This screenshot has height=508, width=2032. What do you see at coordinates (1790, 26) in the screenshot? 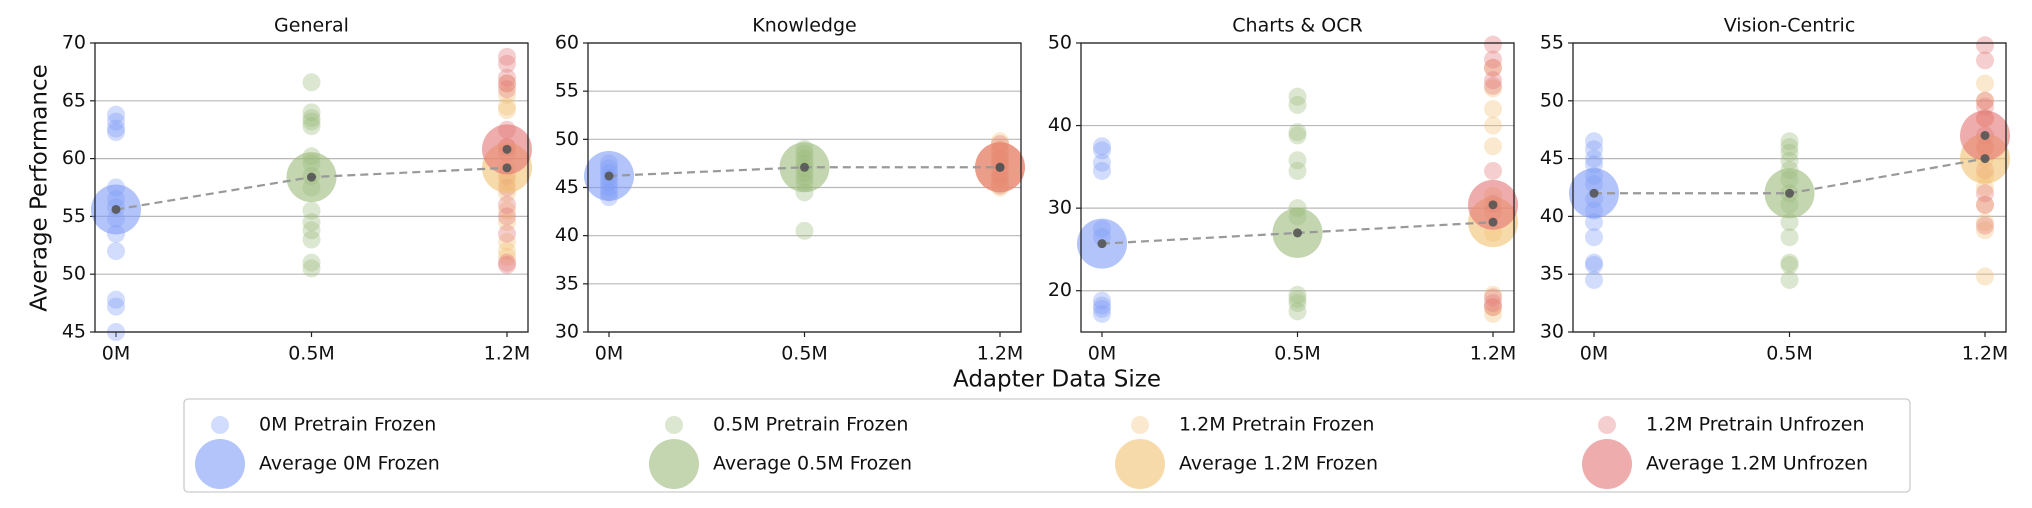
I see `panel-title: Vision-Centric` at bounding box center [1790, 26].